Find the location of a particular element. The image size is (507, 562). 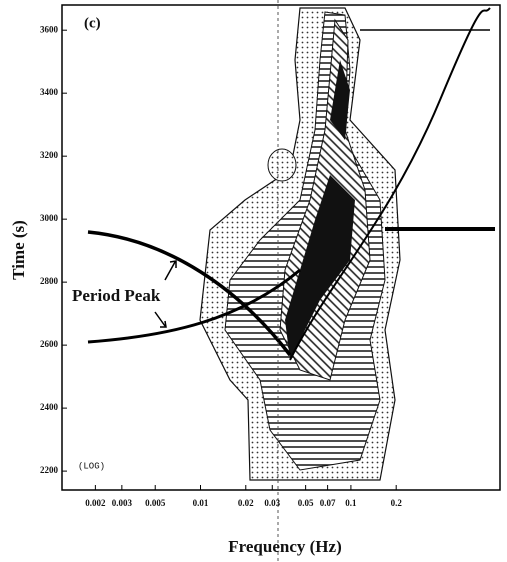

x-tick-label: 0.005 is located at coordinates (155, 503).